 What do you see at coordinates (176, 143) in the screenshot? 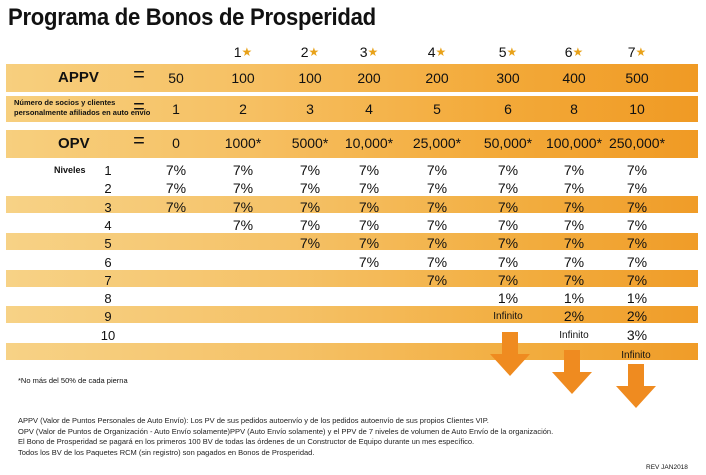
I see `opv-value: 0` at bounding box center [176, 143].